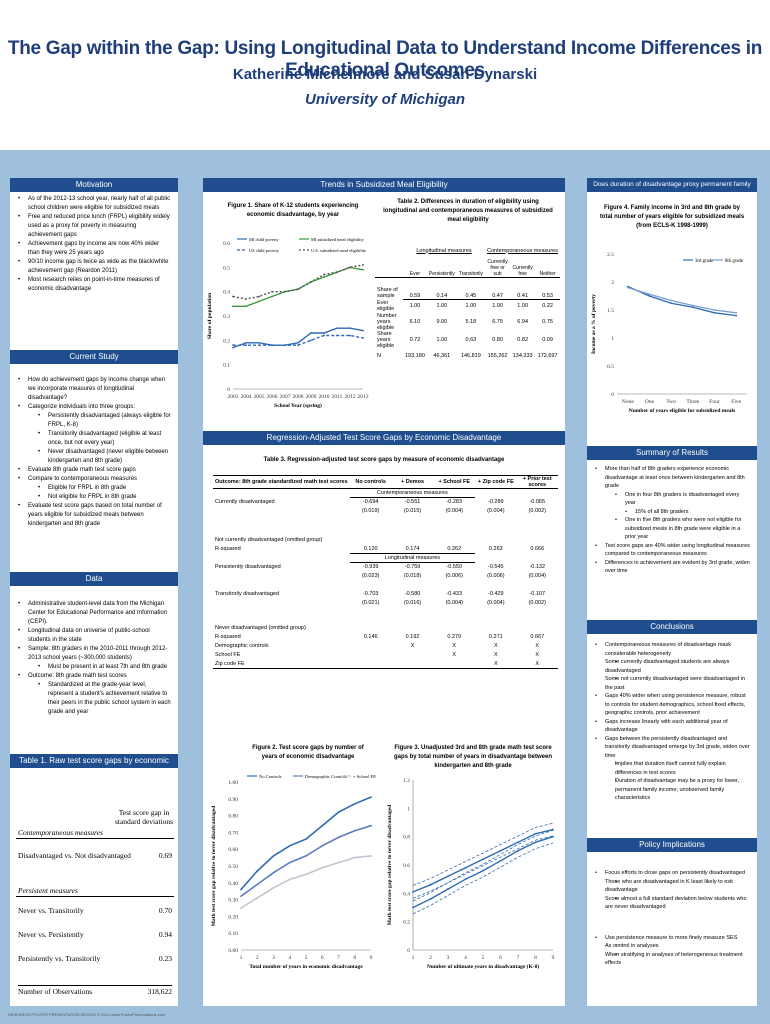 The width and height of the screenshot is (770, 1024). Describe the element at coordinates (233, 901) in the screenshot. I see `y-tick-label: 0.30` at that location.